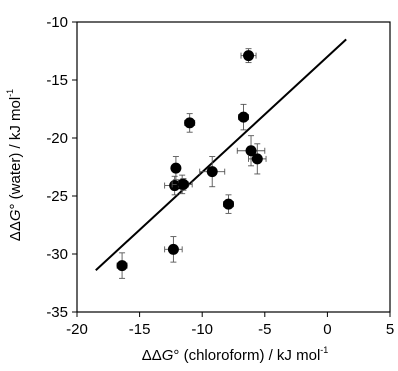  What do you see at coordinates (57, 196) in the screenshot?
I see `y-tick-label: -25` at bounding box center [57, 196].